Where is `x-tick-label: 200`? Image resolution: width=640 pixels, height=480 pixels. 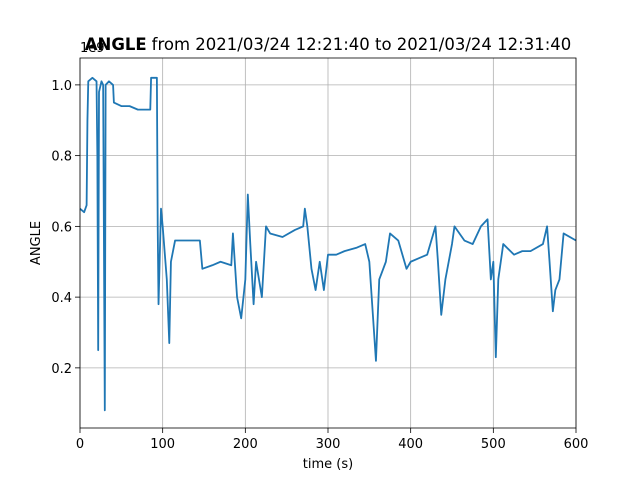
x-tick-label: 200 is located at coordinates (245, 444).